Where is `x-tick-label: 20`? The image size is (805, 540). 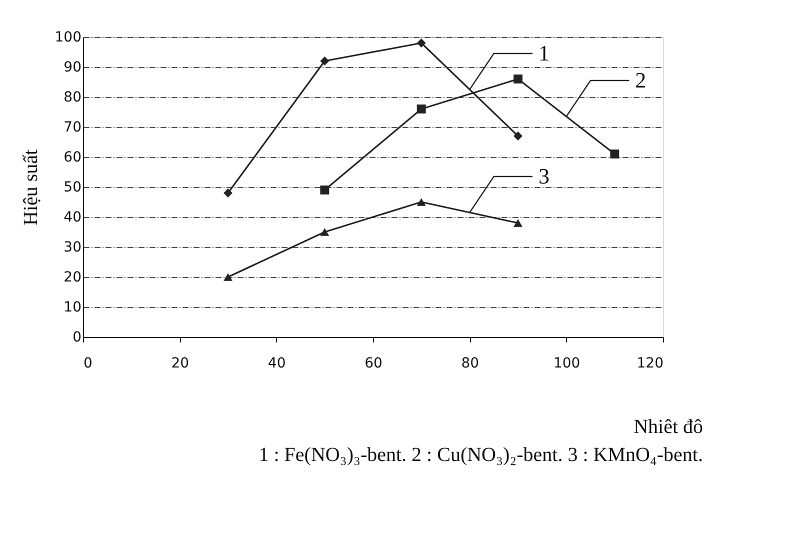
x-tick-label: 20 is located at coordinates (180, 364).